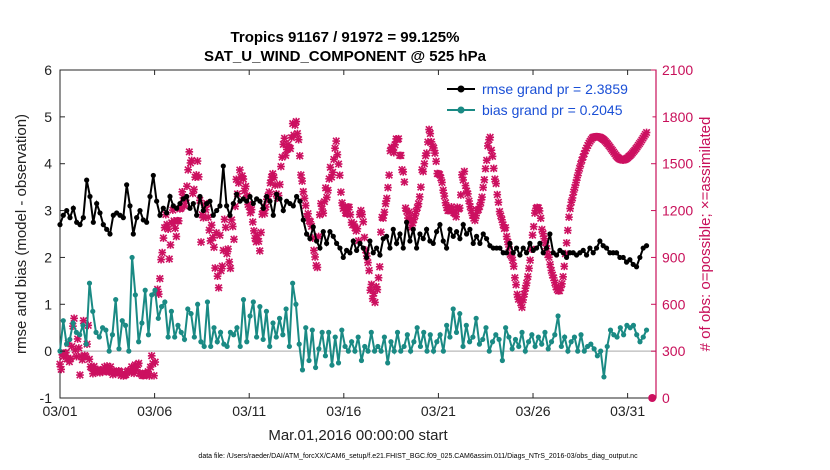 The height and width of the screenshot is (470, 830). Describe the element at coordinates (674, 351) in the screenshot. I see `y2-tick-label: 300` at that location.